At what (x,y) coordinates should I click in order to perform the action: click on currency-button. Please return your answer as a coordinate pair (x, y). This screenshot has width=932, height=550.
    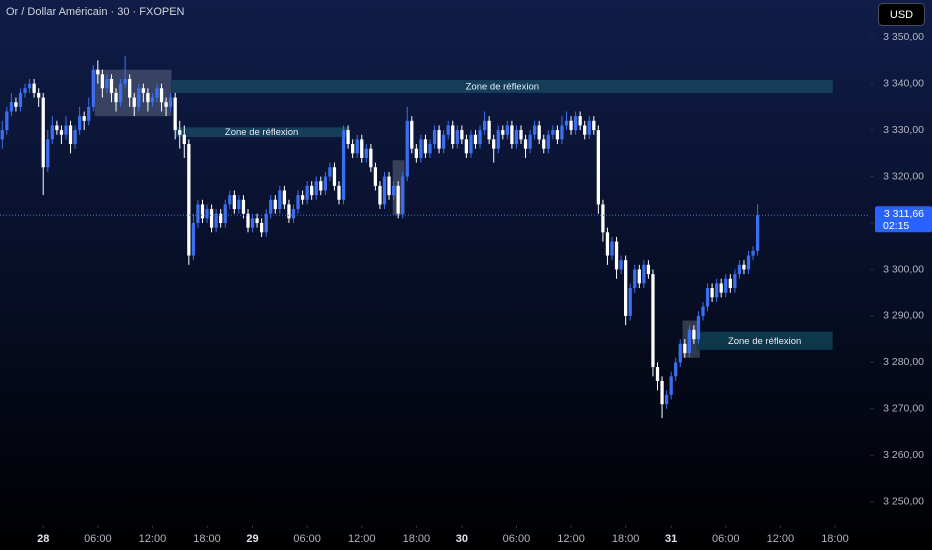
    Looking at the image, I should click on (901, 14).